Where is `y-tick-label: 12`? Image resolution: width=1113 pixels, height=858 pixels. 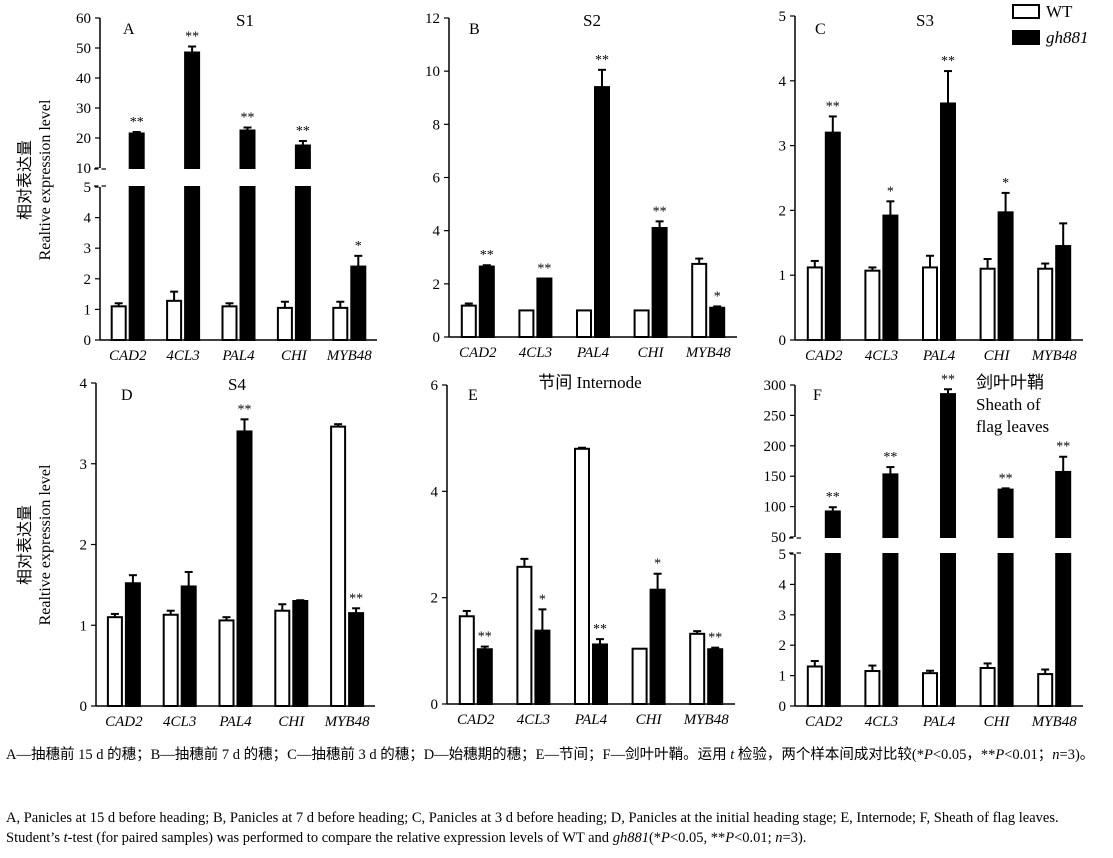 y-tick-label: 12 is located at coordinates (432, 19).